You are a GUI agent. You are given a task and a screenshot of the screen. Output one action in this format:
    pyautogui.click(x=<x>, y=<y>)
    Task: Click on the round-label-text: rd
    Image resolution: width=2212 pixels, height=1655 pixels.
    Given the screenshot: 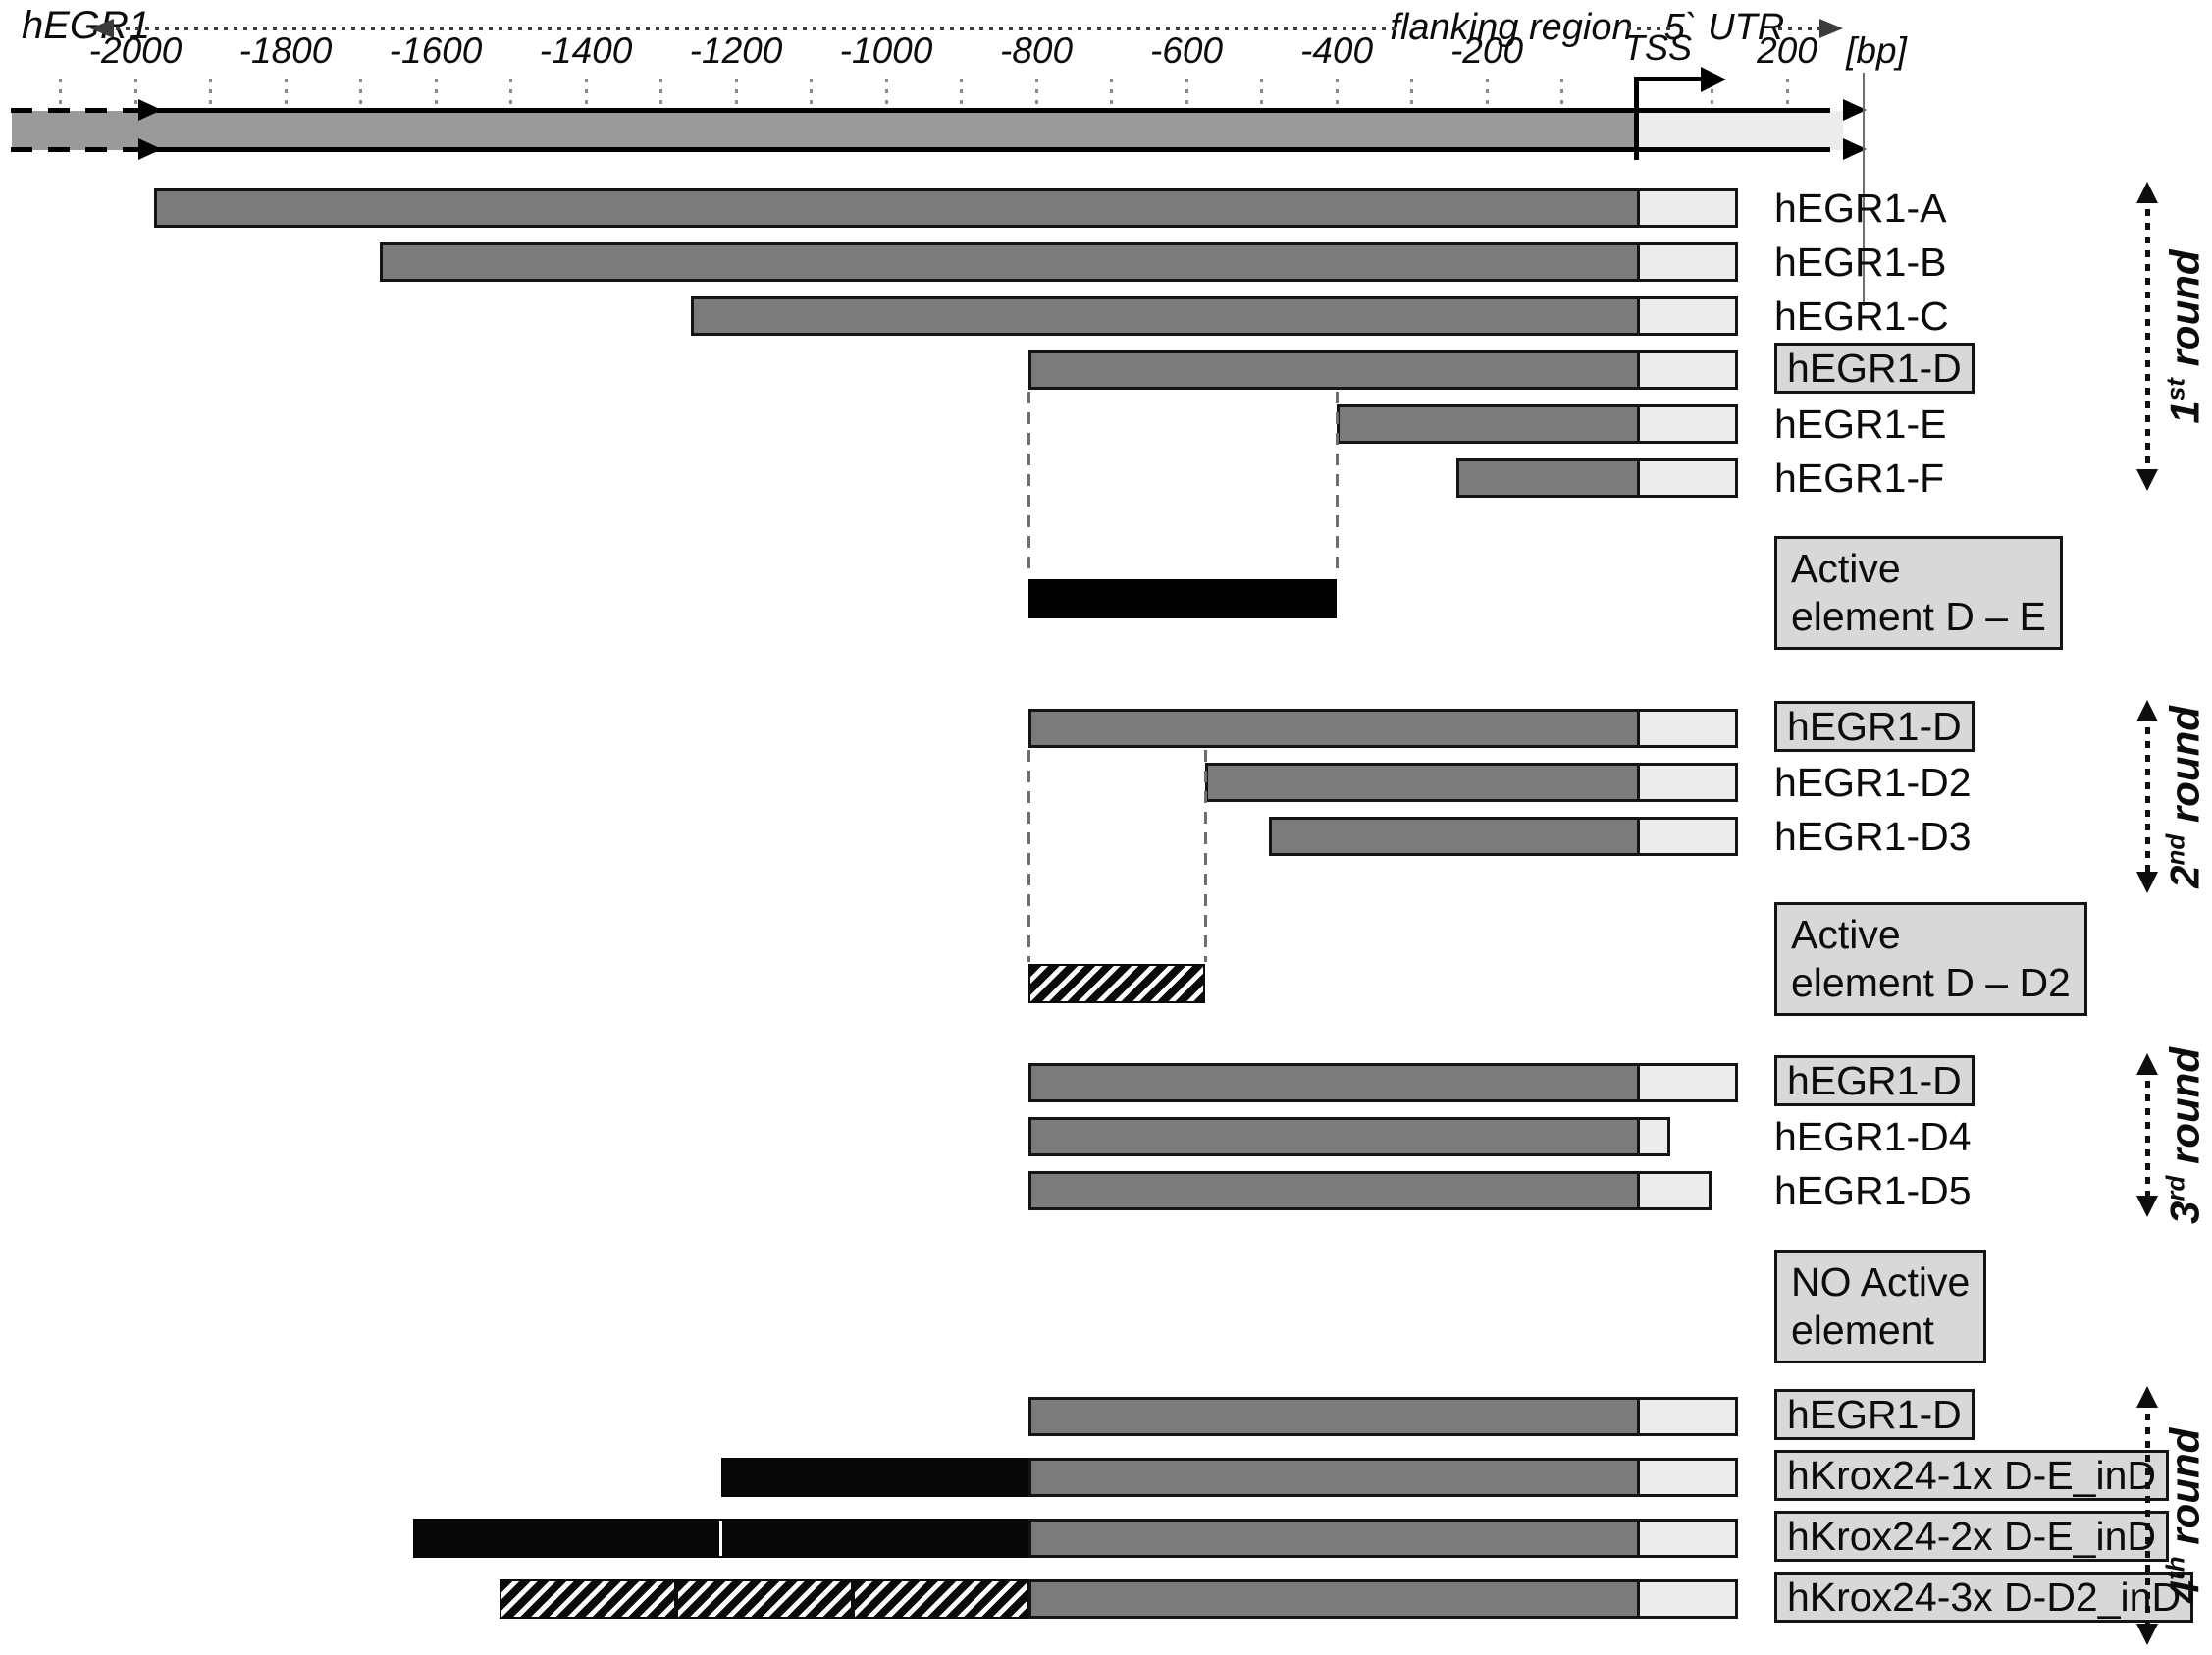 What is the action you would take?
    pyautogui.click(x=2175, y=1188)
    